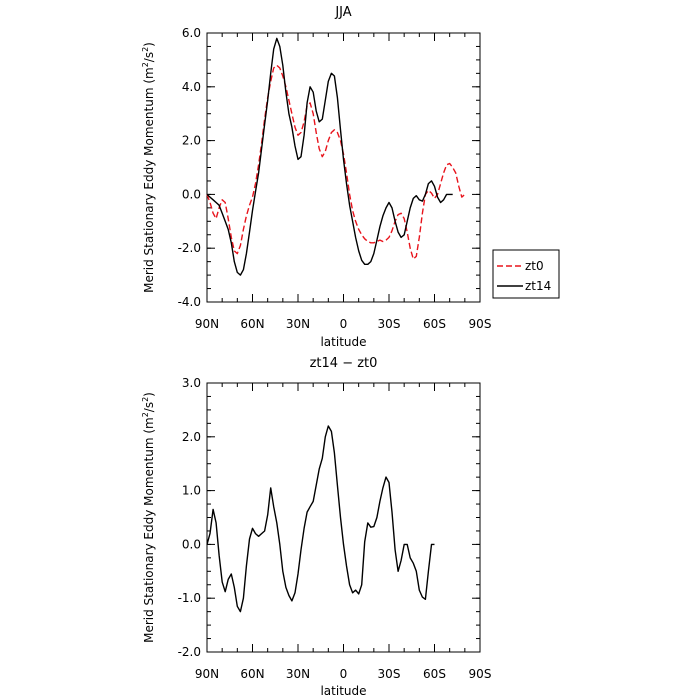  I want to click on chart1-y-axis-label: Merid Stationary Eddy Momentum (m2/s2), so click(148, 167).